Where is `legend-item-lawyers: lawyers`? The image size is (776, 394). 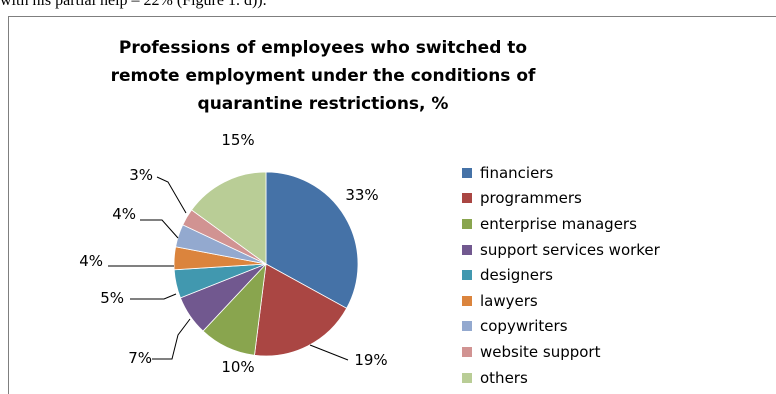 legend-item-lawyers: lawyers is located at coordinates (561, 301).